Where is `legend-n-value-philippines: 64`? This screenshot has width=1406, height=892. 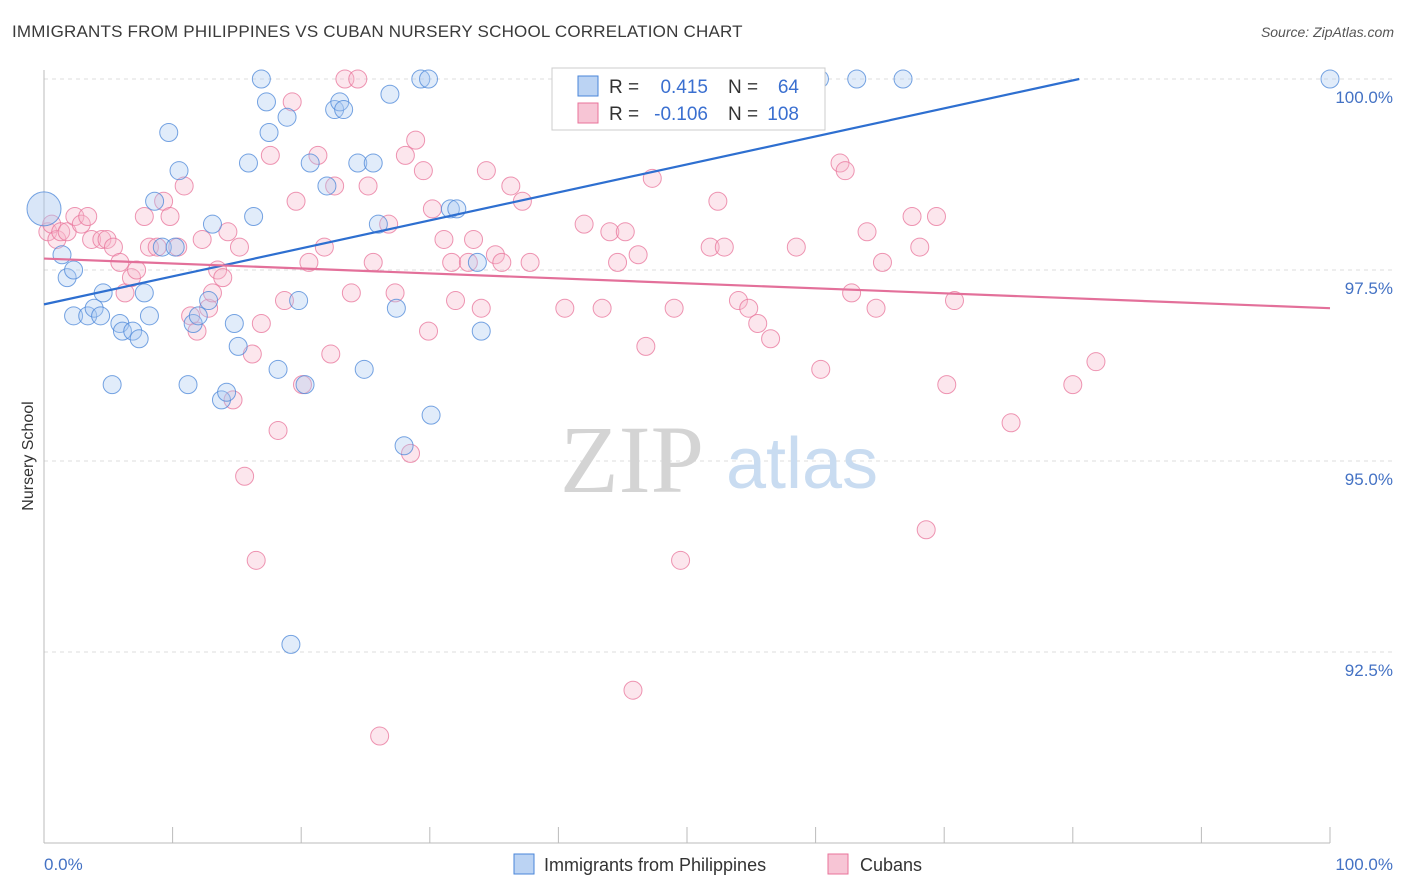 legend-n-value-philippines: 64 is located at coordinates (789, 87).